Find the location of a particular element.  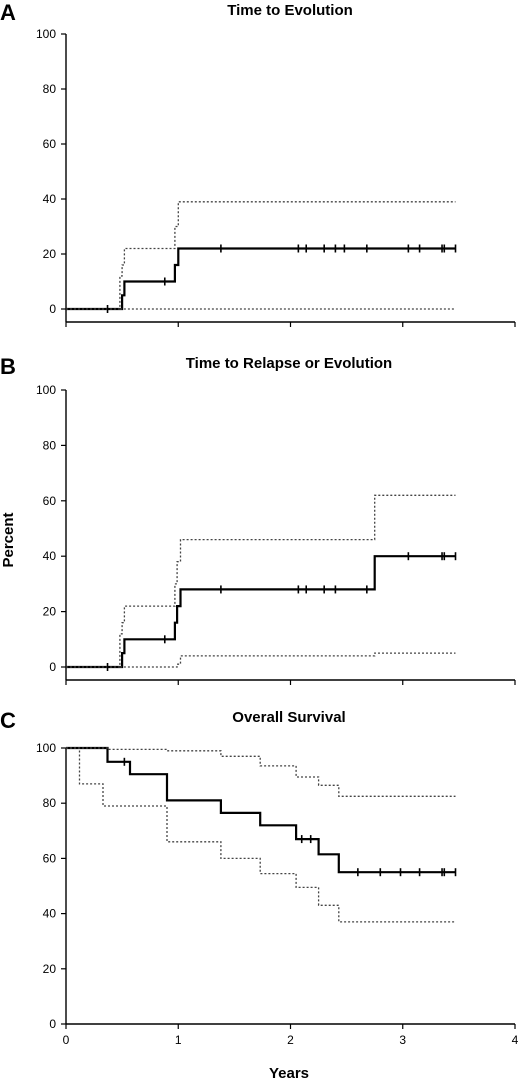

x-axis-title: Years is located at coordinates (289, 1073).